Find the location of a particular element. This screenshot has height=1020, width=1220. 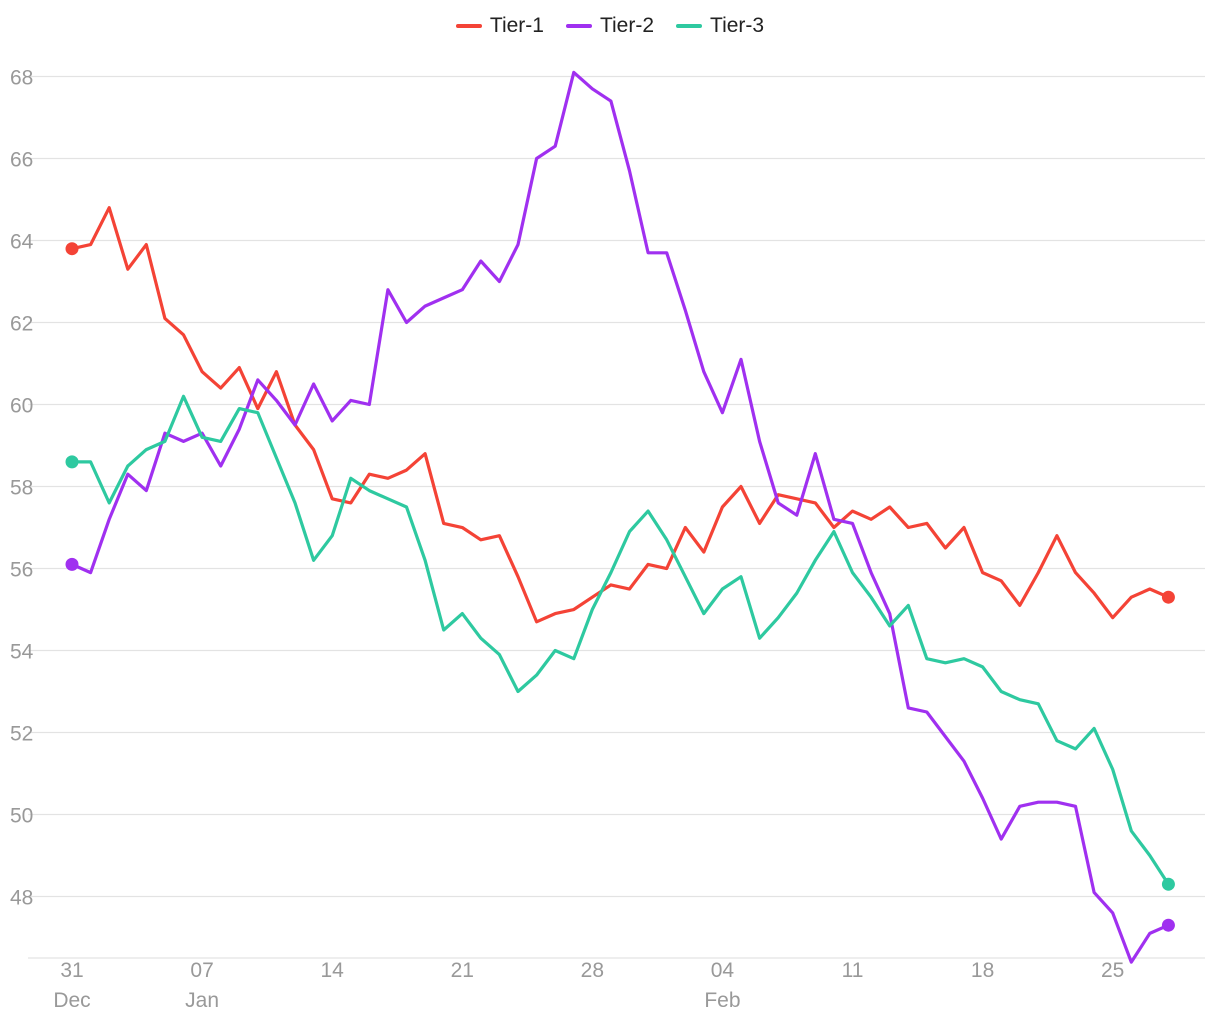

y-tick-label: 54 is located at coordinates (22, 652).